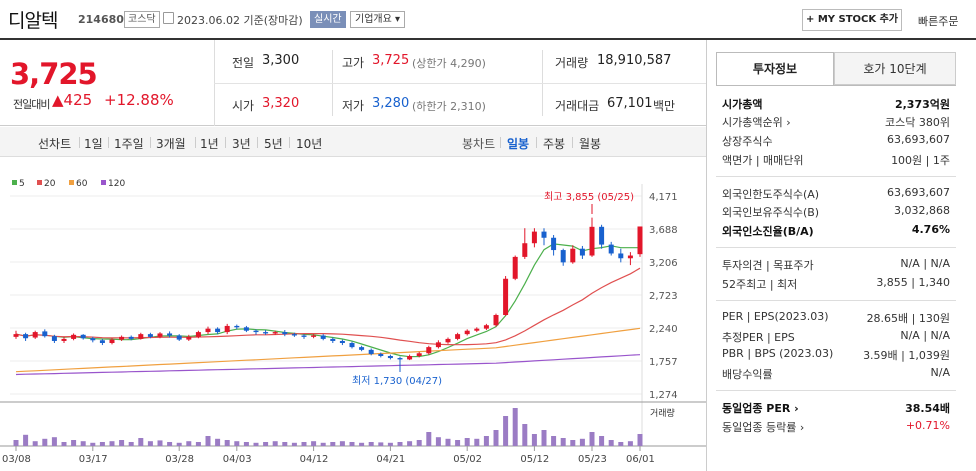 The height and width of the screenshot is (471, 976). What do you see at coordinates (836, 231) in the screenshot?
I see `info-row: 외국인소진율(B/A) 4.76%` at bounding box center [836, 231].